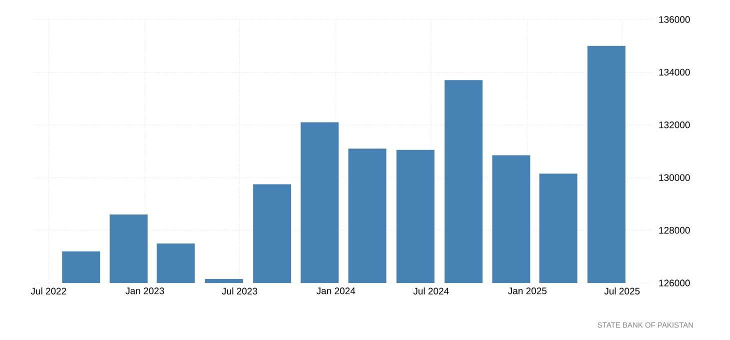 The height and width of the screenshot is (340, 730). I want to click on y-tick-label: 126000, so click(674, 283).